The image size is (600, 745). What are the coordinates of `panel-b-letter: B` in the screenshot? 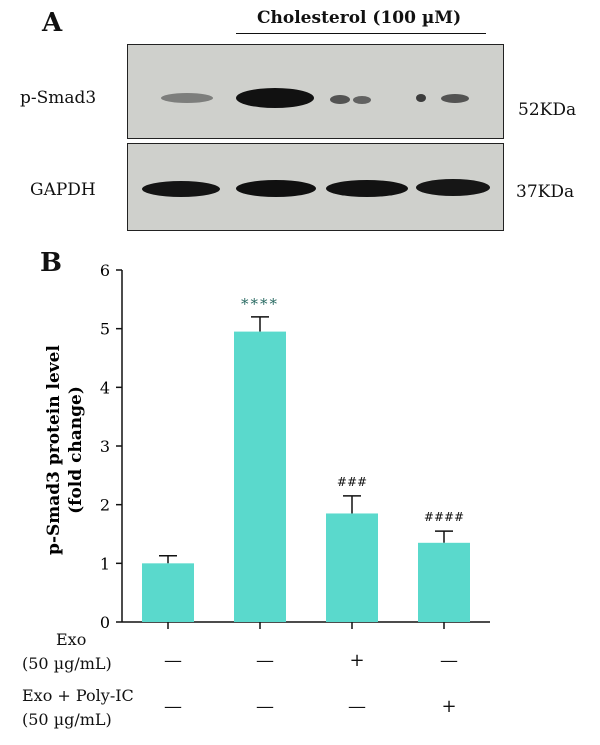 It's located at (51, 263).